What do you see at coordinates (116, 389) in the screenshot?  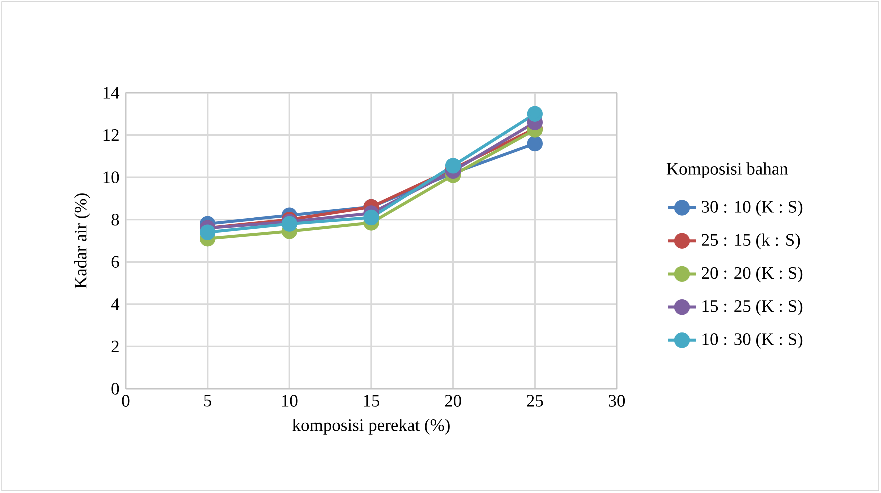 I see `y-tick-label: 0` at bounding box center [116, 389].